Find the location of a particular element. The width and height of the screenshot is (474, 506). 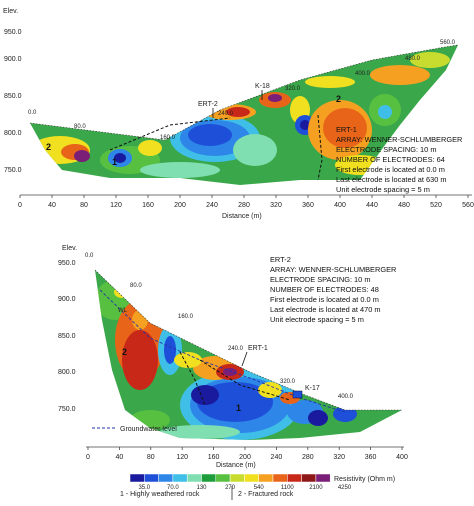

k17-marker is located at coordinates (297, 394).